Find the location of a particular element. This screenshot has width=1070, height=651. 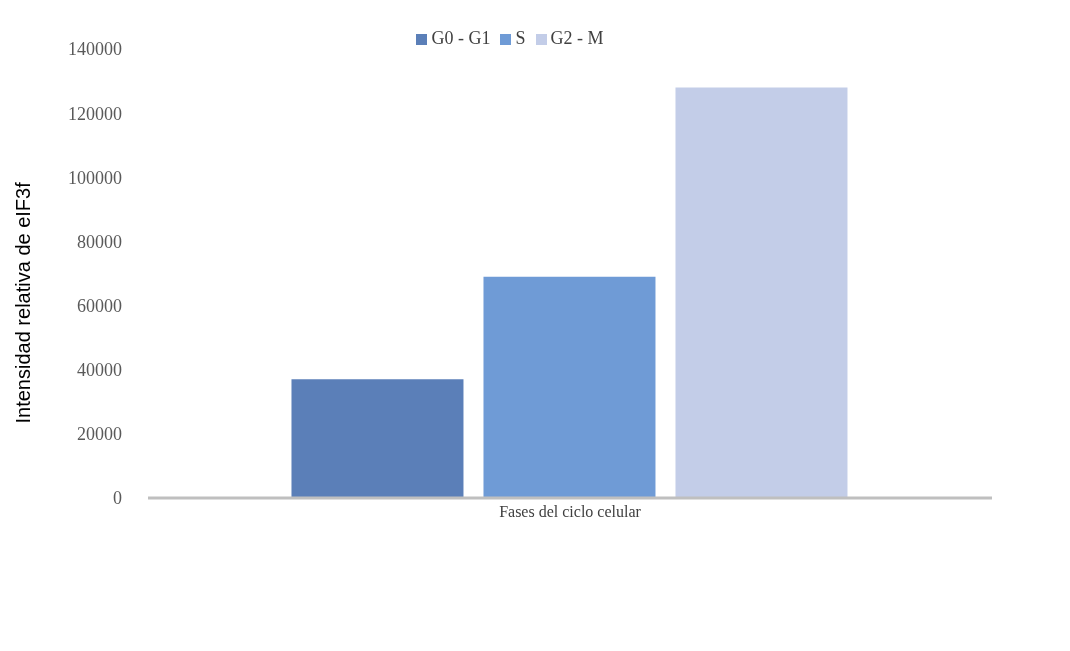

y-tick-label: 0 is located at coordinates (117, 498).